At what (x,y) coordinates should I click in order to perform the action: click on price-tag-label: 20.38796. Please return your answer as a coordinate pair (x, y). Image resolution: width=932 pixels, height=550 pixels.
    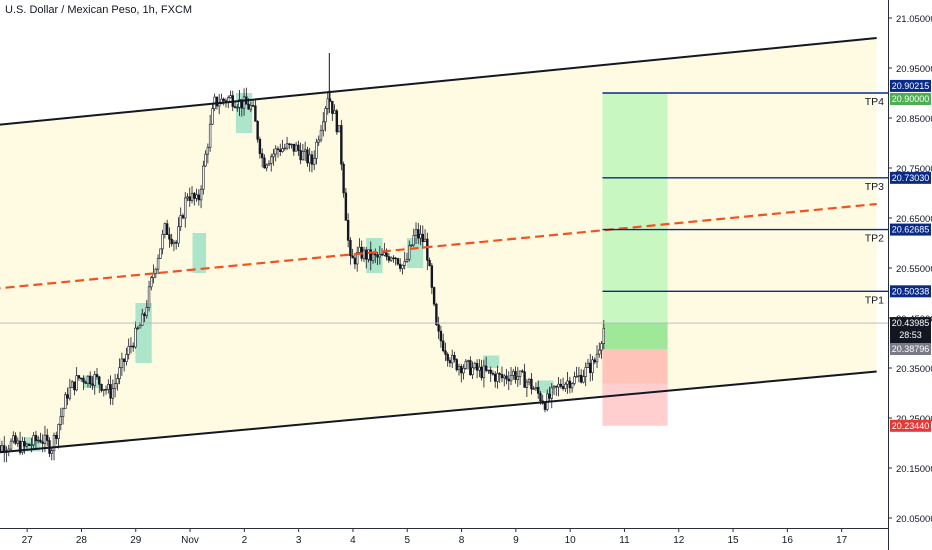
    Looking at the image, I should click on (911, 349).